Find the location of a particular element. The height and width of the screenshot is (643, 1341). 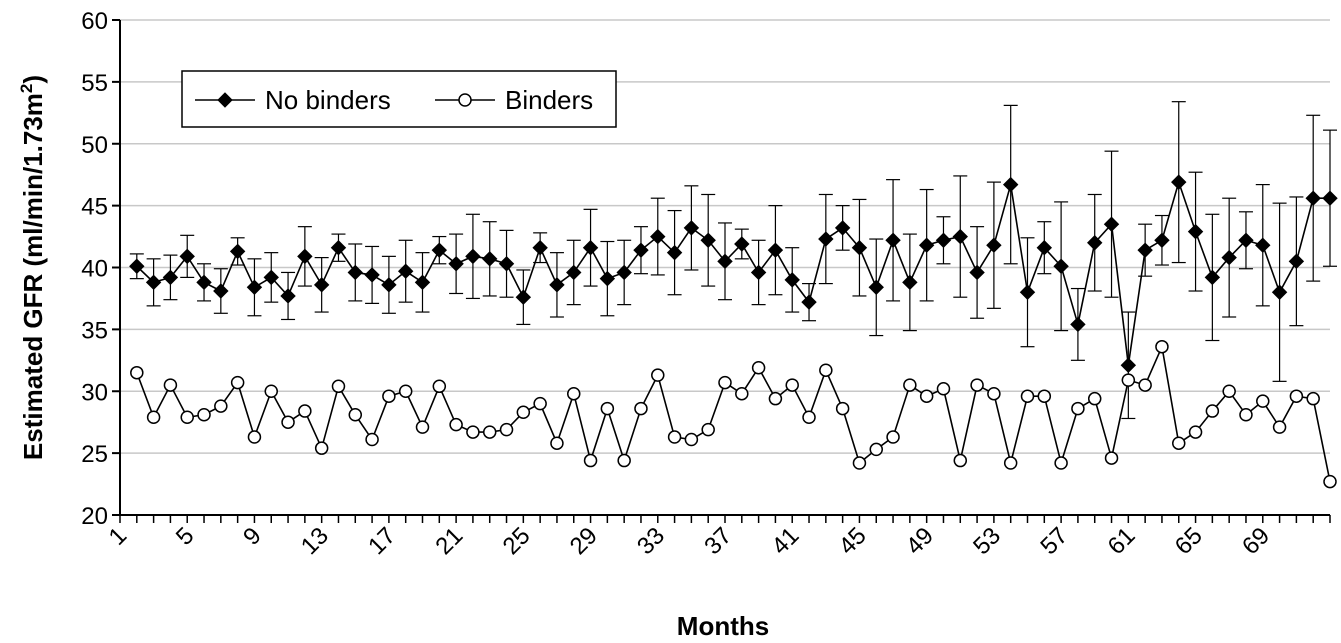

x-tick-label: 5 is located at coordinates (185, 536).